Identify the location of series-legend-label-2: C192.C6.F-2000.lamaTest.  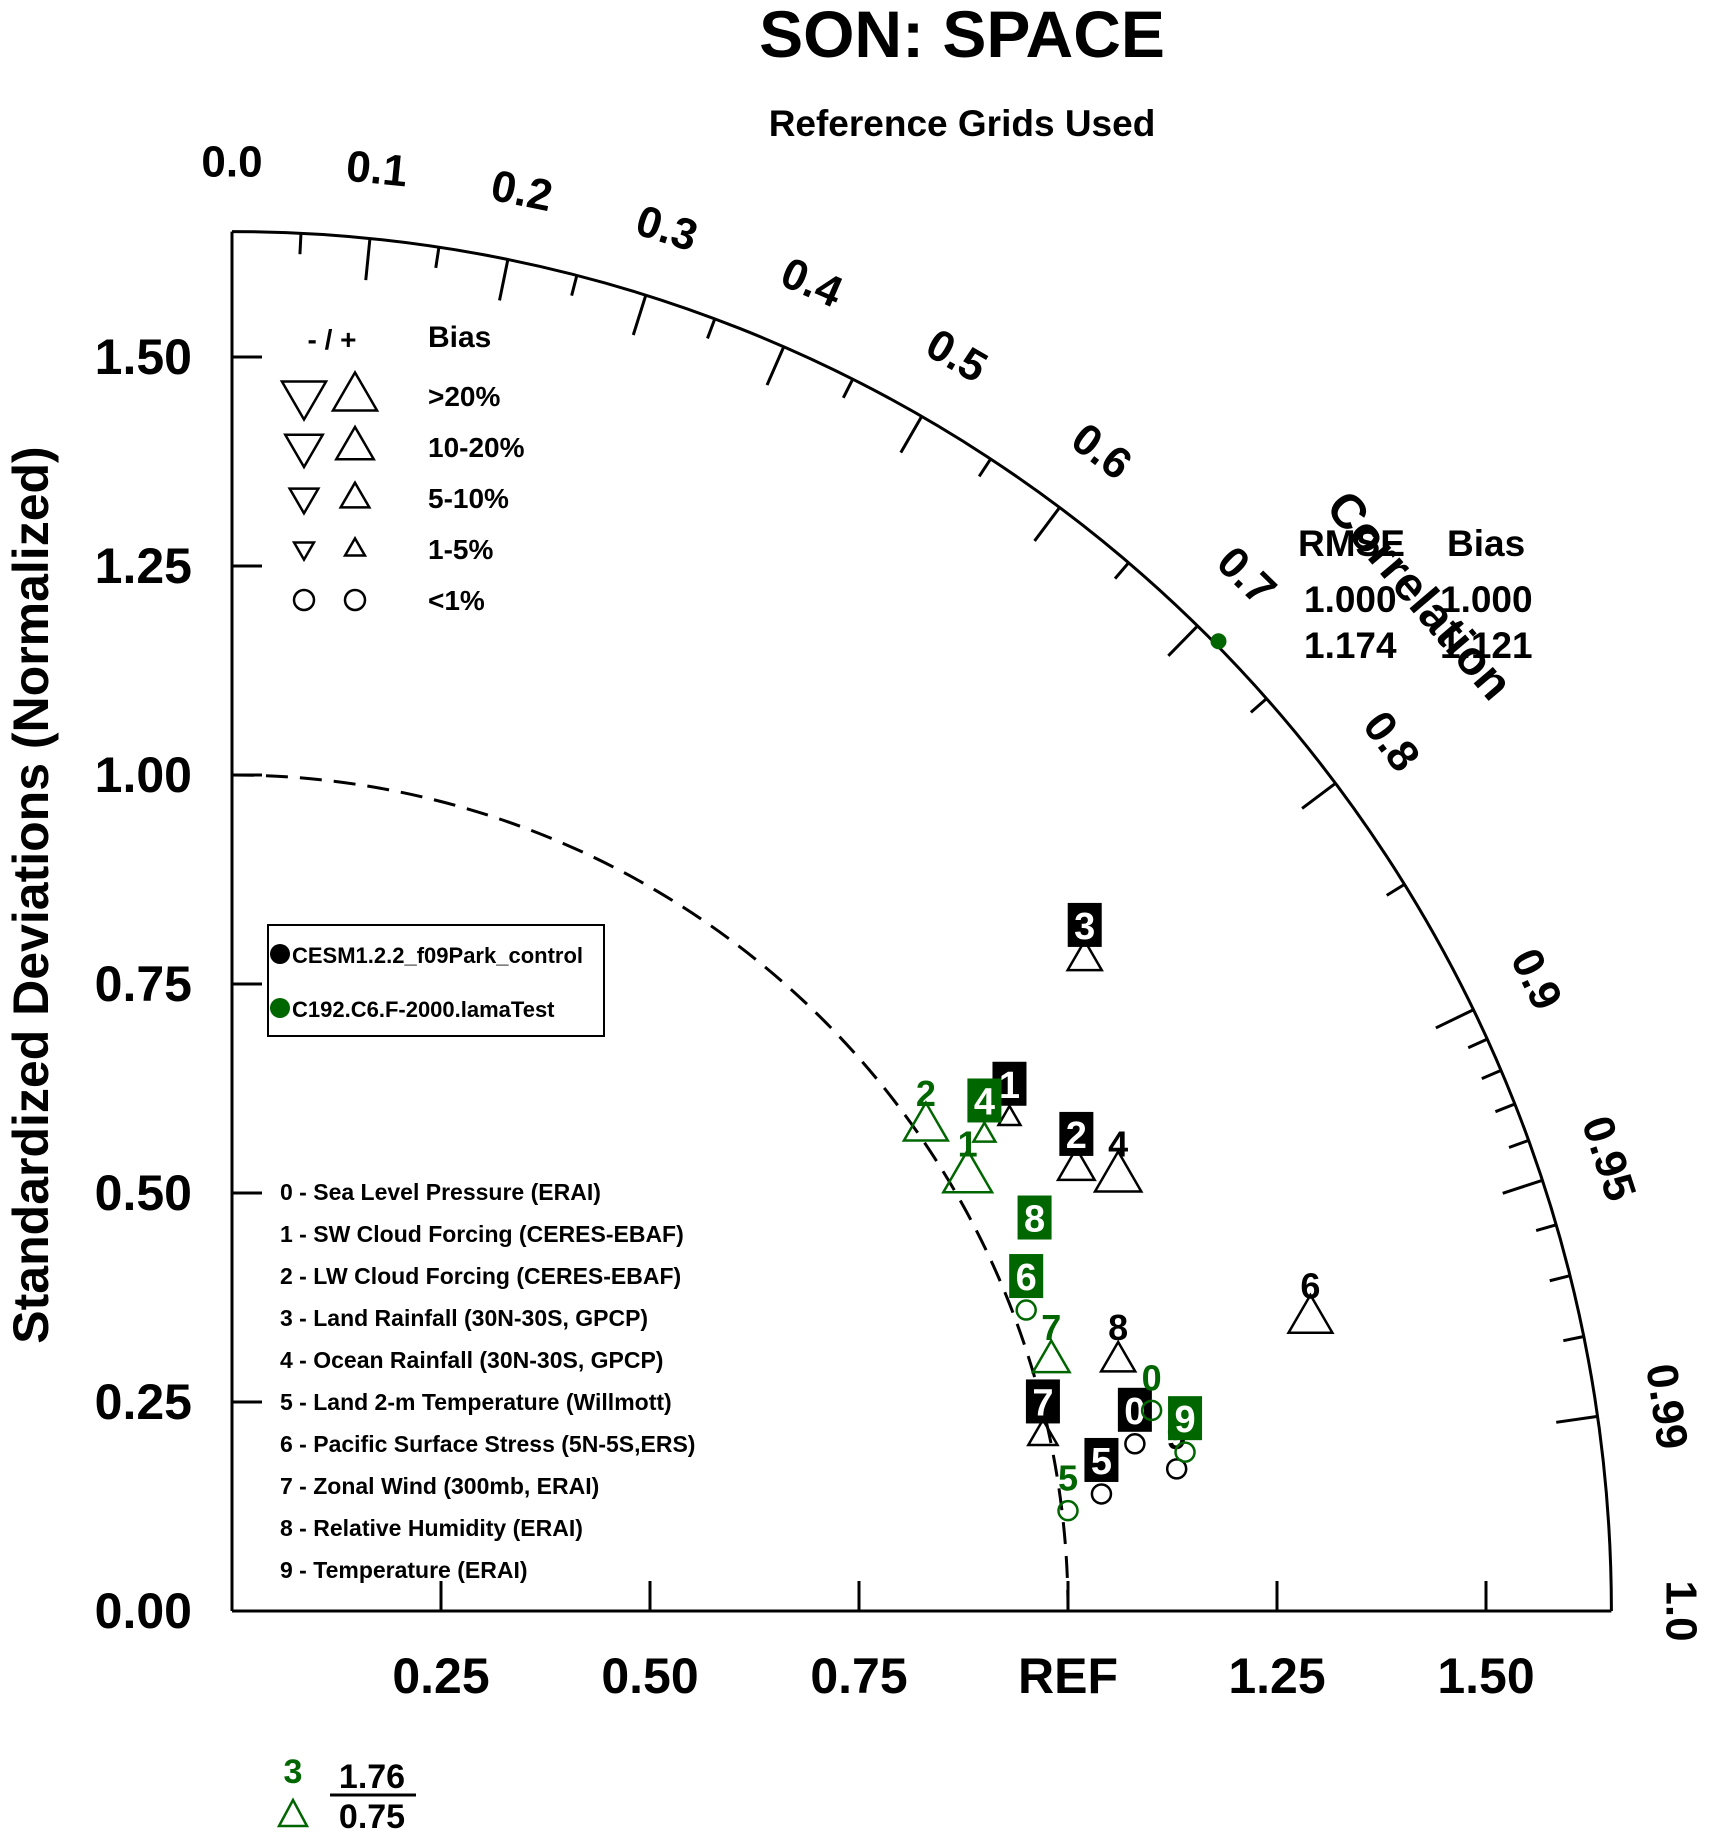
(423, 1009).